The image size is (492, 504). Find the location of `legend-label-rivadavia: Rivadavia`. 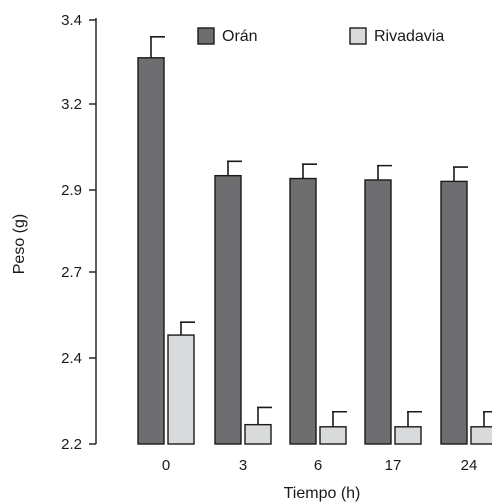

legend-label-rivadavia: Rivadavia is located at coordinates (409, 36).